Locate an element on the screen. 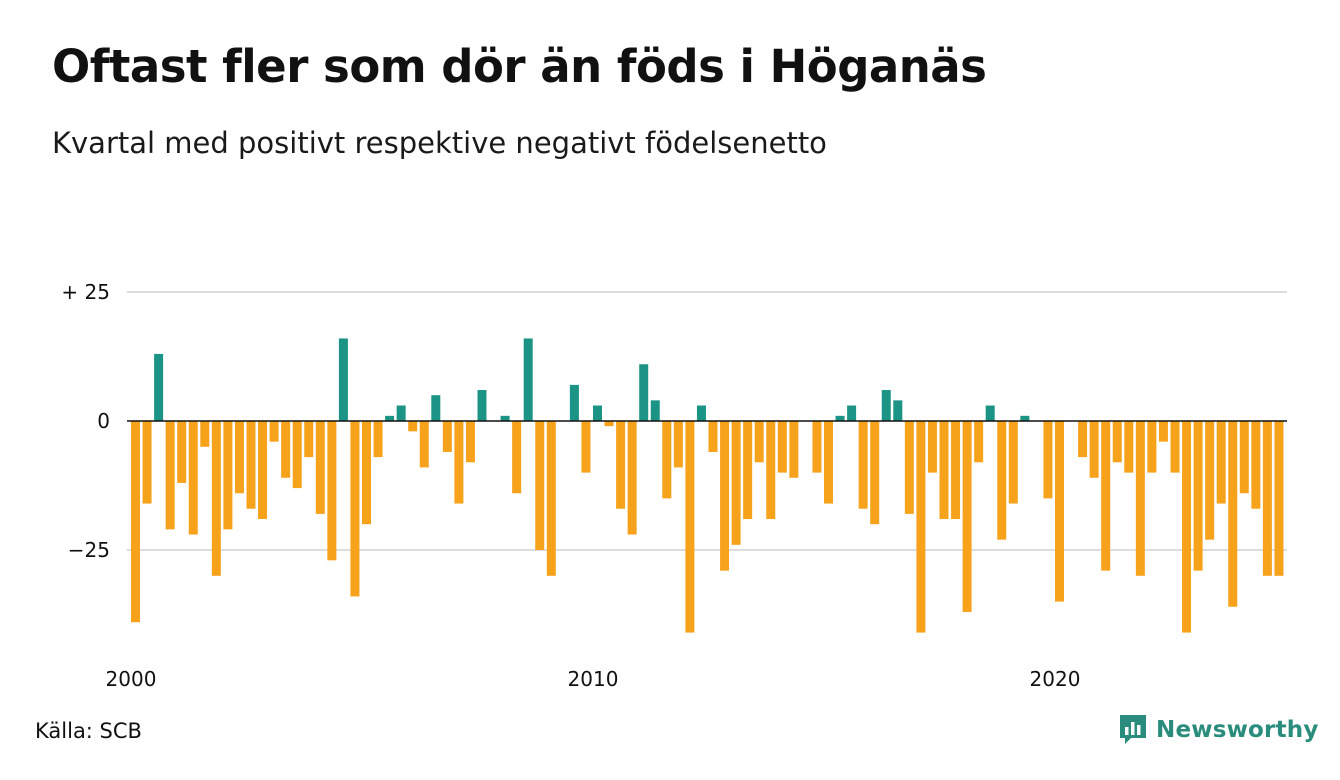 The image size is (1340, 780). y-tick-label: −25 is located at coordinates (89, 550).